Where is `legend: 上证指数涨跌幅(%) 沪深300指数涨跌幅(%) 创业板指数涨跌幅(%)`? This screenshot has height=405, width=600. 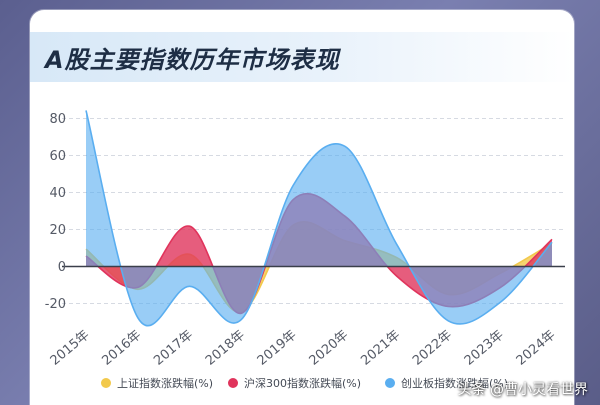
legend: 上证指数涨跌幅(%) 沪深300指数涨跌幅(%) 创业板指数涨跌幅(%) is located at coordinates (304, 383).